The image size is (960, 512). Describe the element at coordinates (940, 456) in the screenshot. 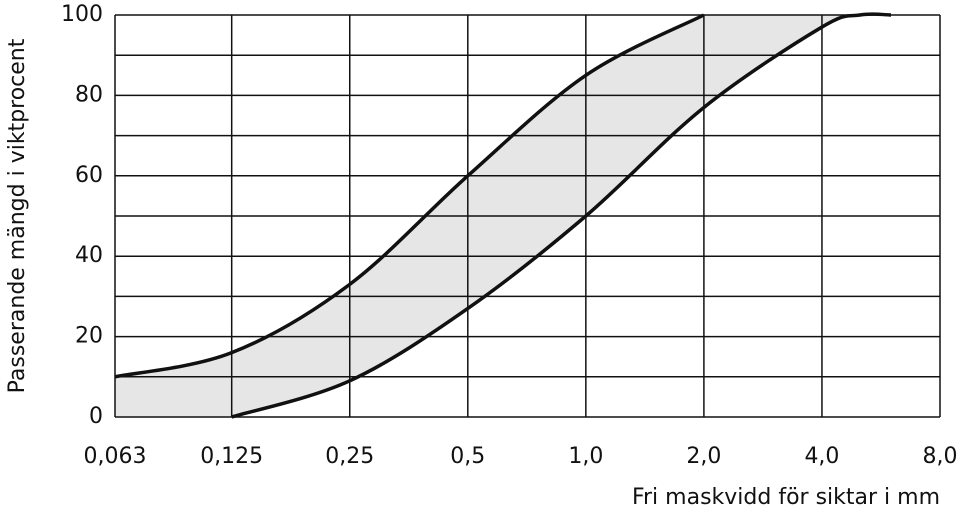

I see `x-tick-label: 8,0` at that location.